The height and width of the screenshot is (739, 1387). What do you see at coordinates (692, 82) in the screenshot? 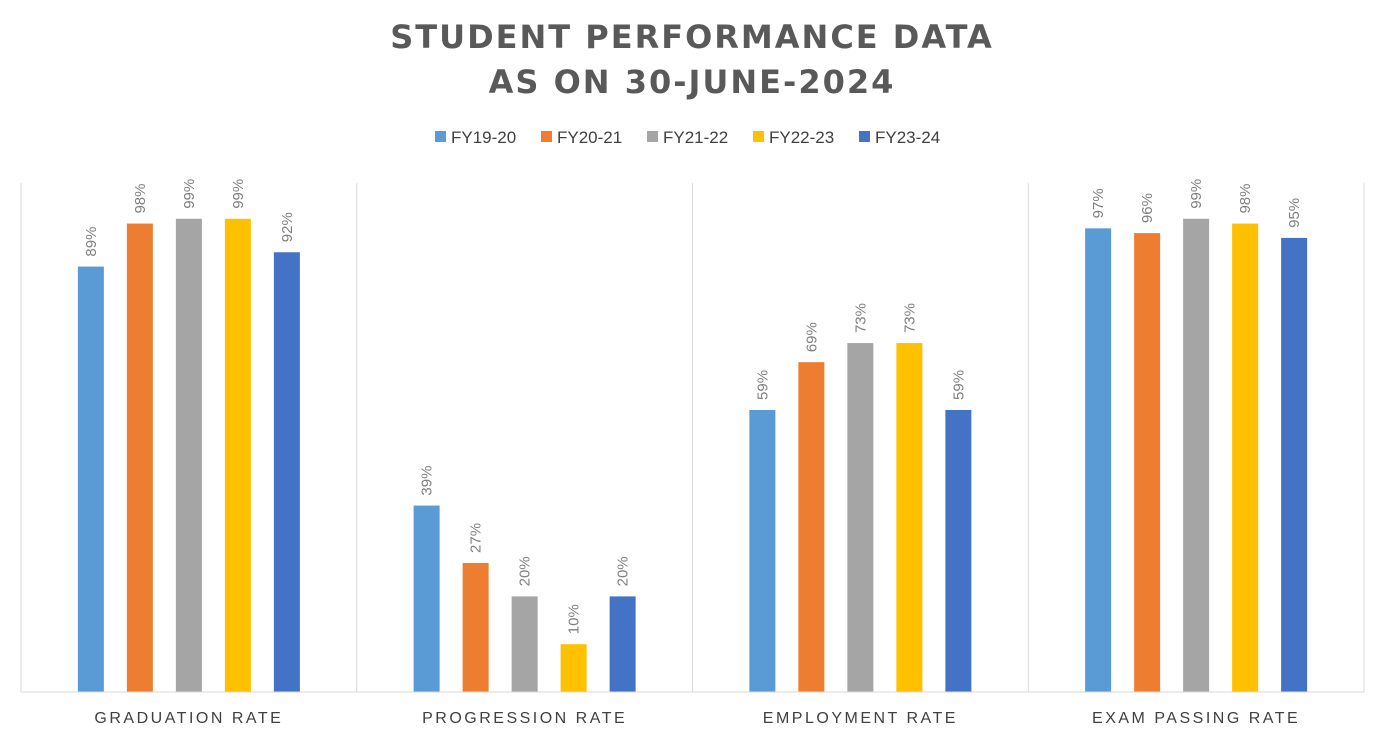
I see `chart-subtitle: AS ON 30-JUNE-2024` at bounding box center [692, 82].